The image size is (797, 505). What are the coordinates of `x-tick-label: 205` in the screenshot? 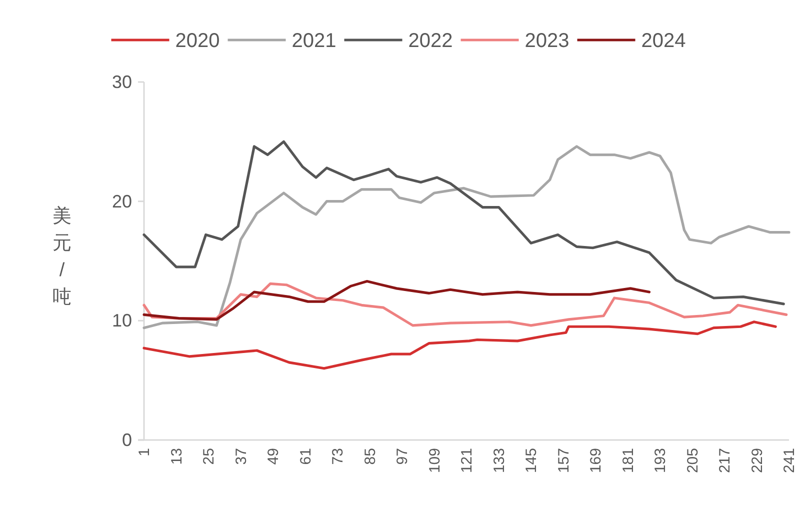 It's located at (693, 461).